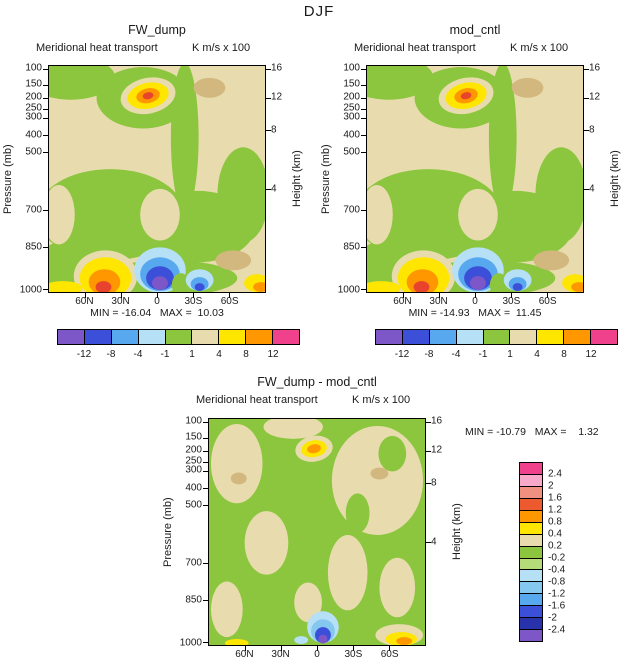 The height and width of the screenshot is (664, 638). What do you see at coordinates (615, 179) in the screenshot?
I see `panel-b-height-axis-title: Height (km)` at bounding box center [615, 179].